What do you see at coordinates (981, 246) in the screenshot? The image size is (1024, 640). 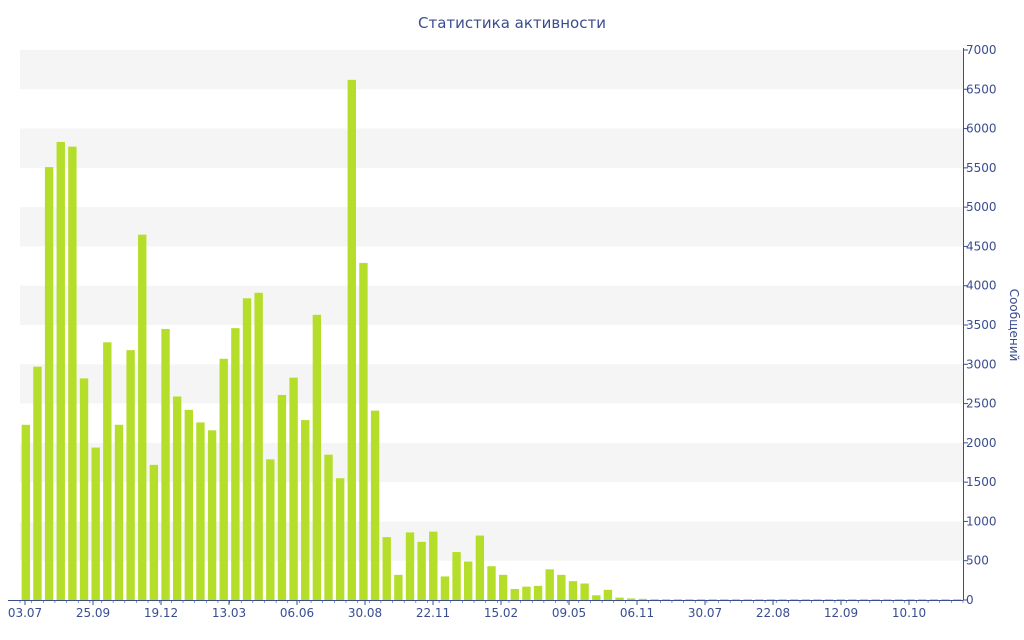 I see `y-tick-label: 4500` at bounding box center [981, 246].